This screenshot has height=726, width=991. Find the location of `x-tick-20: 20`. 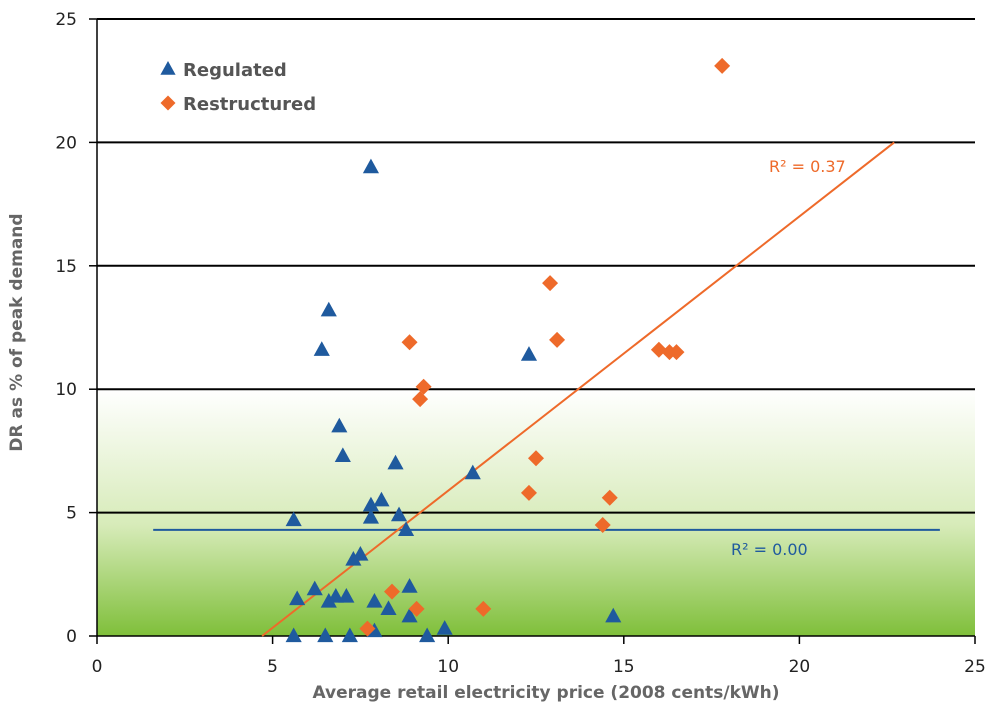

x-tick-20: 20 is located at coordinates (800, 667).